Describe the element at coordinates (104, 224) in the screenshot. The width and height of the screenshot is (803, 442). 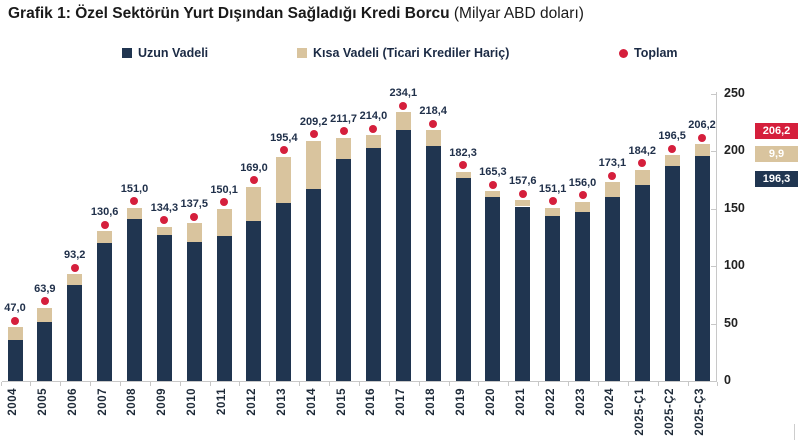
I see `toplam-marker-2007` at that location.